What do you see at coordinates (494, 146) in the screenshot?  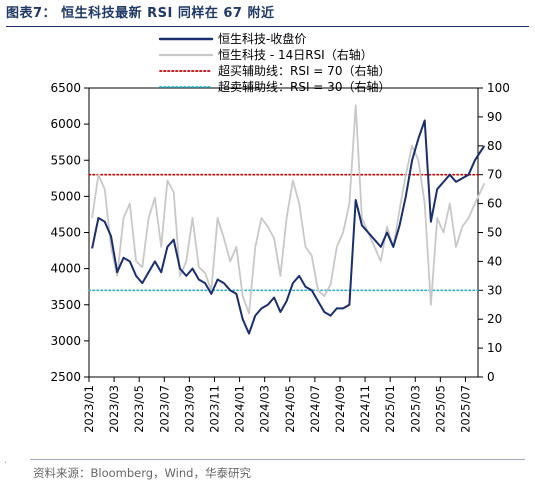 I see `y-right-tick-label: 80` at bounding box center [494, 146].